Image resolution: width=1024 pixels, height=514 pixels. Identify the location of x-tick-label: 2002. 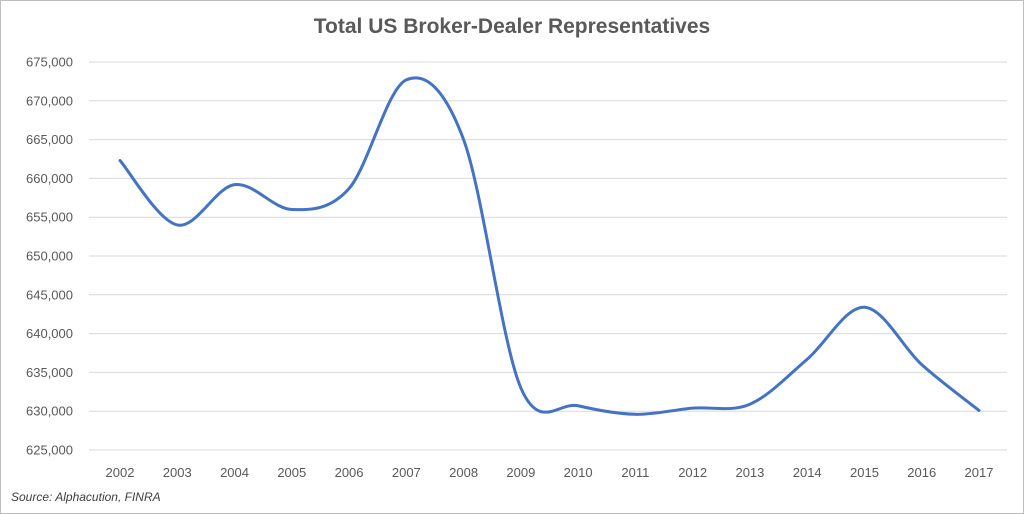
(120, 472).